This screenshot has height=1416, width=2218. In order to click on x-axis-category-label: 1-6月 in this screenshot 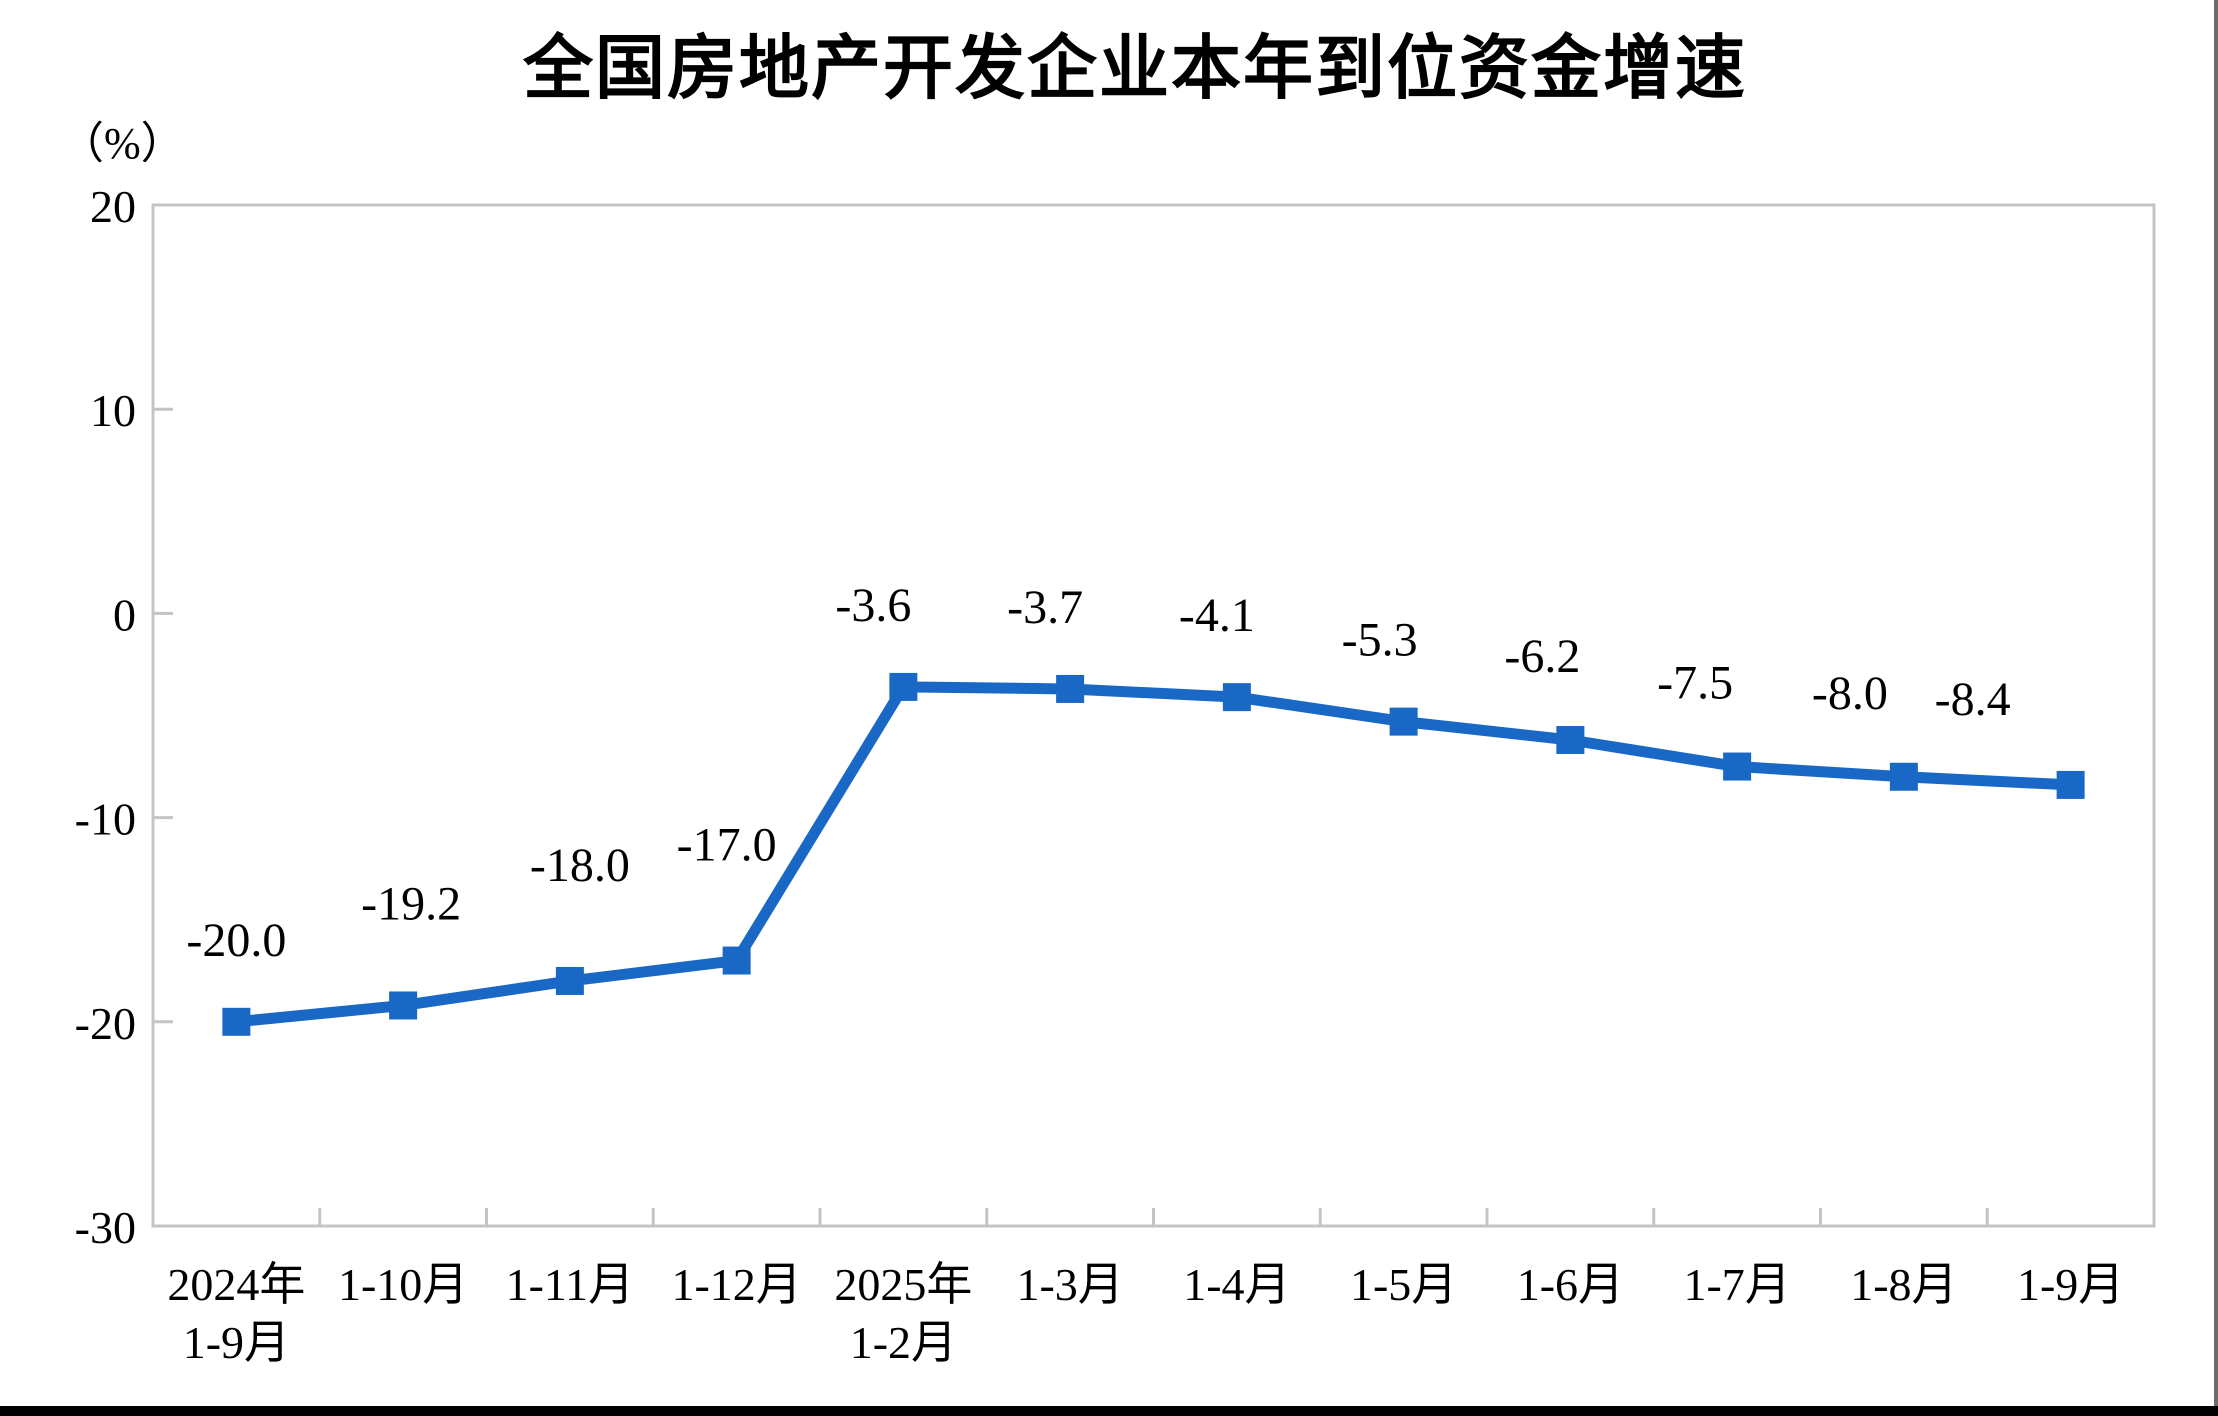, I will do `click(1570, 1284)`.